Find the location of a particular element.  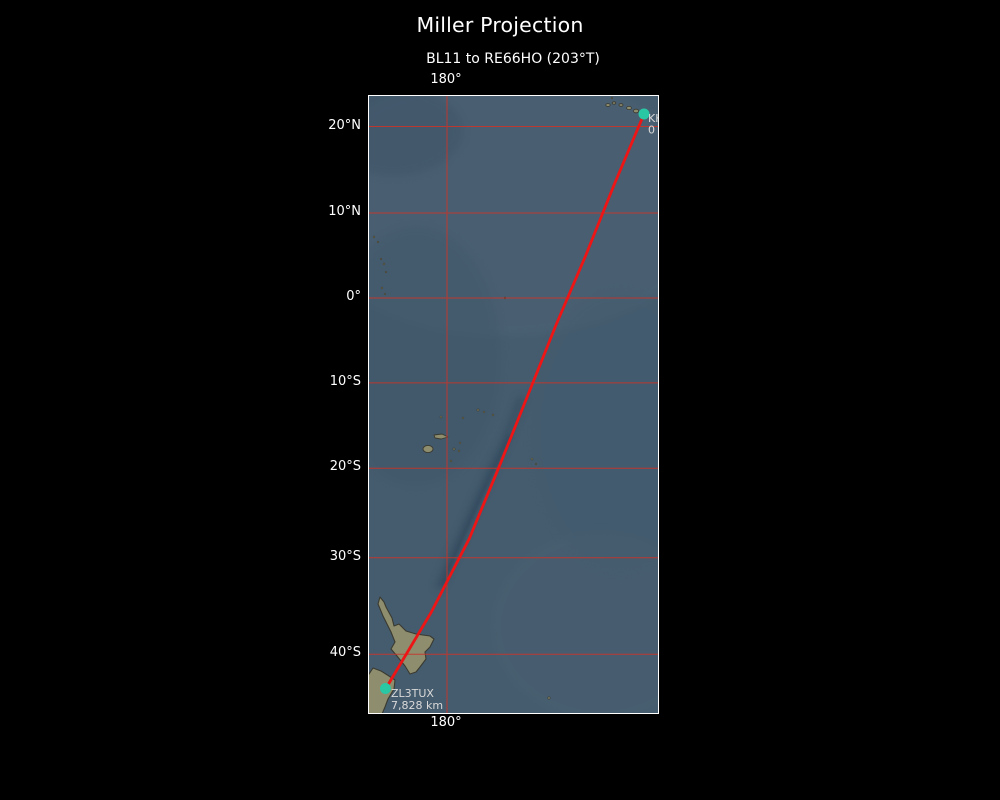

latitude-label-20s: 20°S is located at coordinates (345, 466).